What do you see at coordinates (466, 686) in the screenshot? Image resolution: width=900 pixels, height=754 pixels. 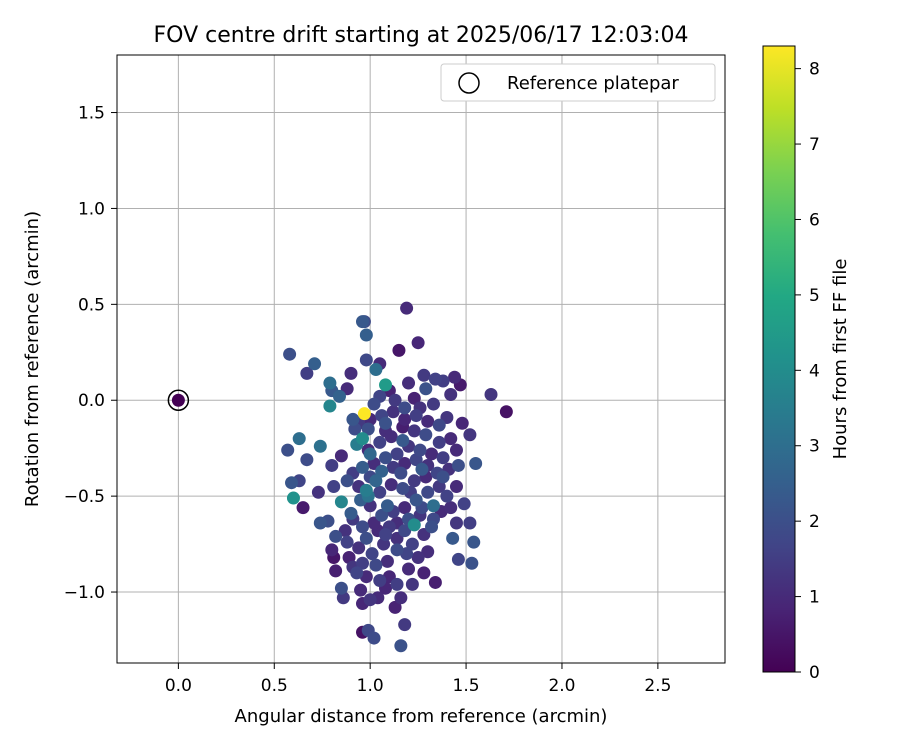 I see `x-tick-label: 1.5` at bounding box center [466, 686].